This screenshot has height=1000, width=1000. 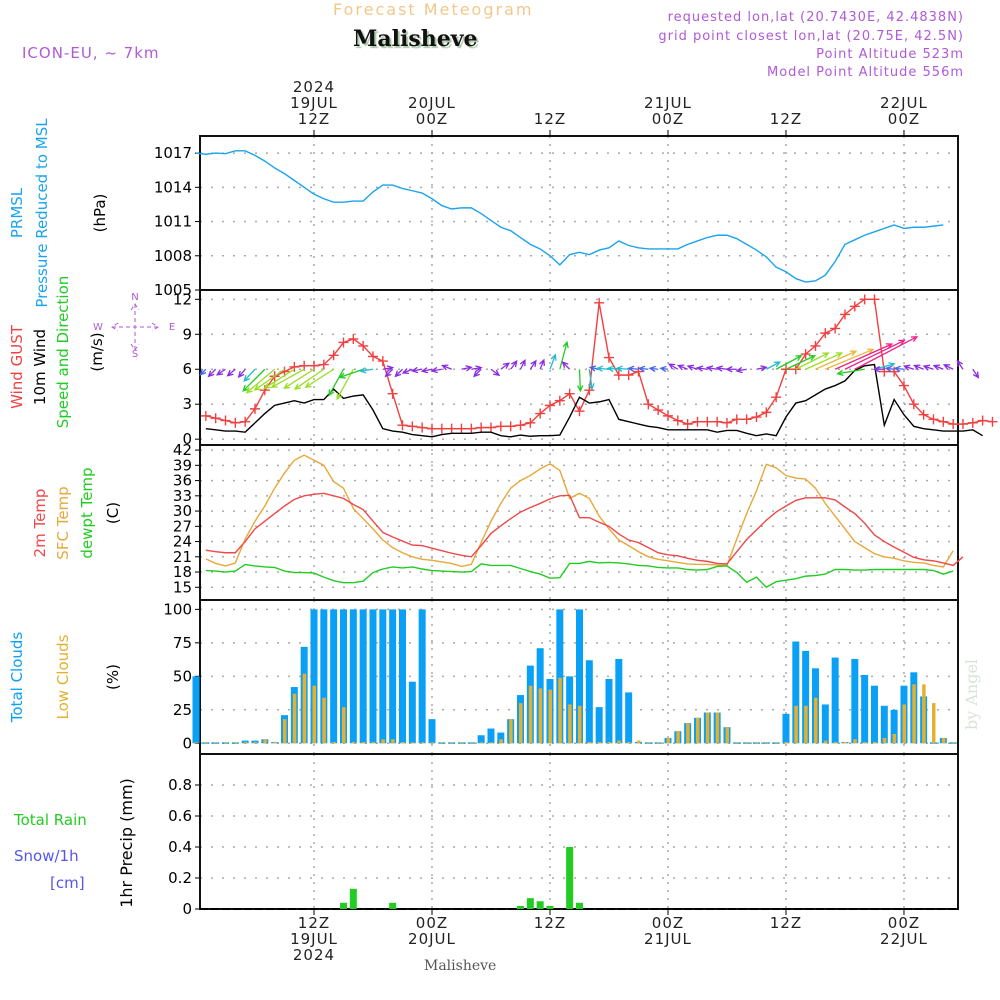 What do you see at coordinates (40, 523) in the screenshot?
I see `temp-2m-label: 2m Temp` at bounding box center [40, 523].